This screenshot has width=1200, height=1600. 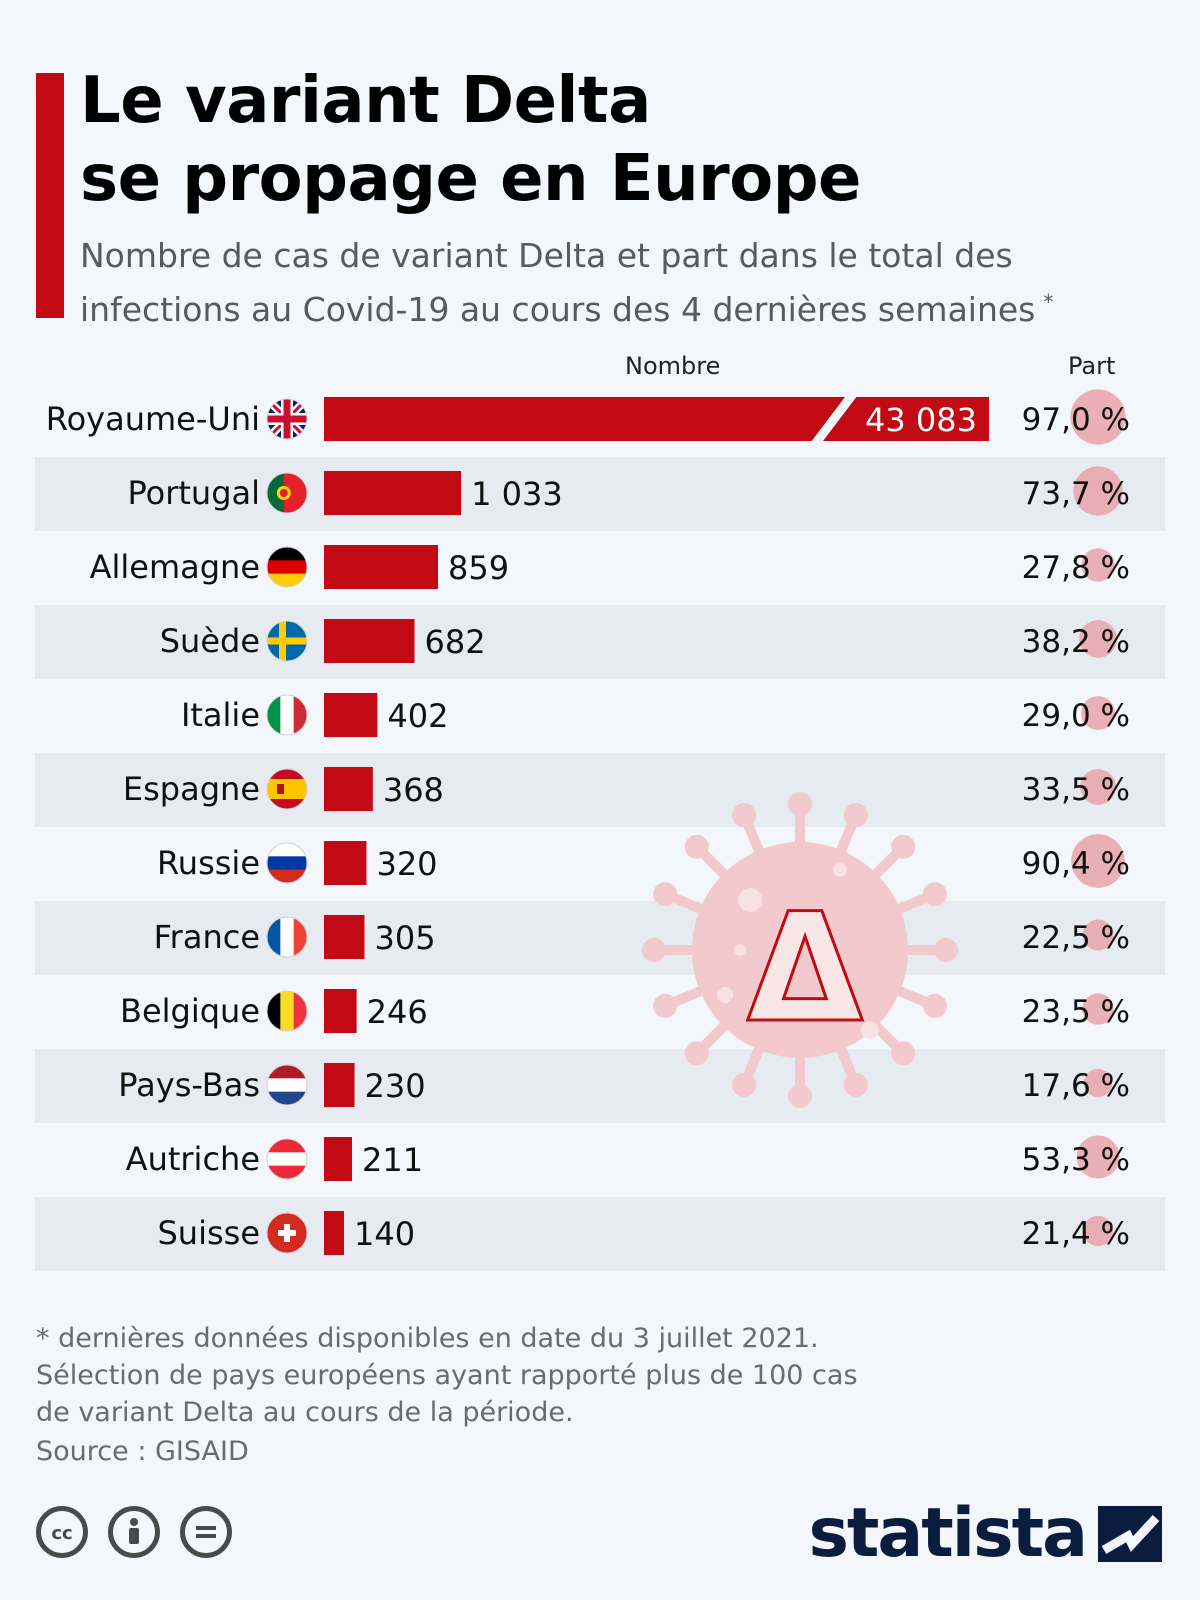 I want to click on country-label: Pays-Bas, so click(x=189, y=1085).